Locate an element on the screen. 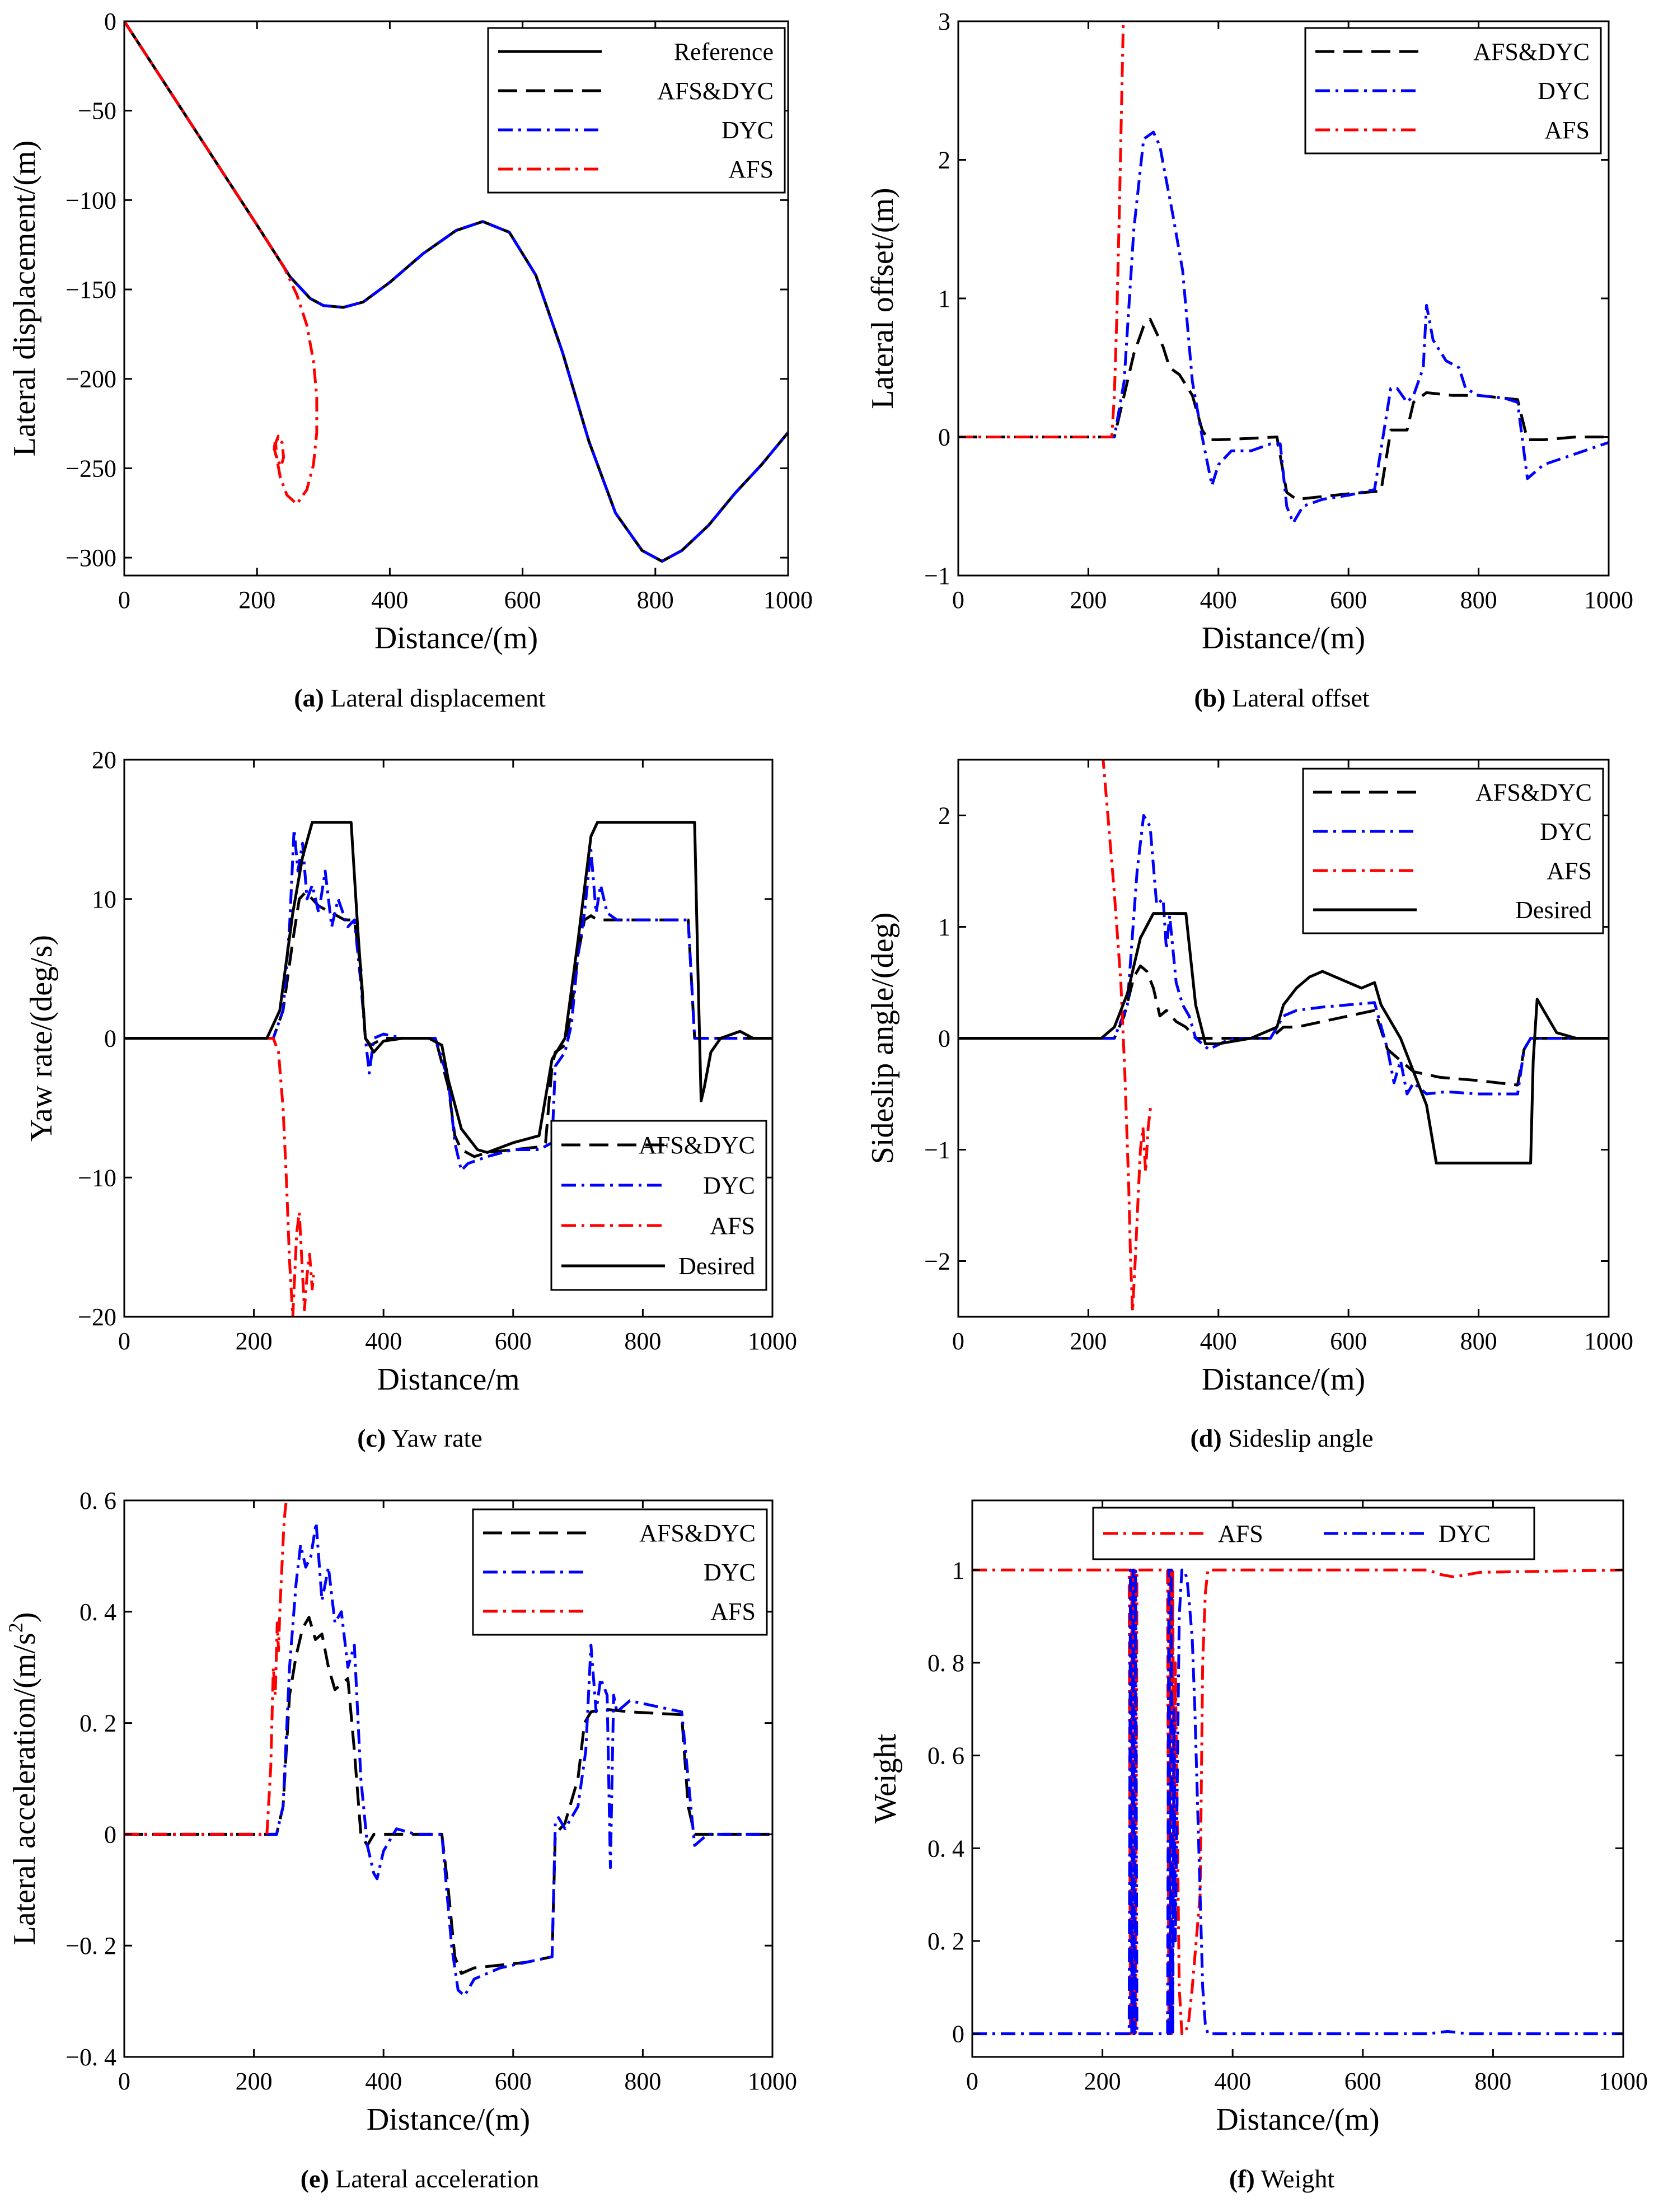  y-axis-label: Sideslip angle/(deg) is located at coordinates (883, 1038).